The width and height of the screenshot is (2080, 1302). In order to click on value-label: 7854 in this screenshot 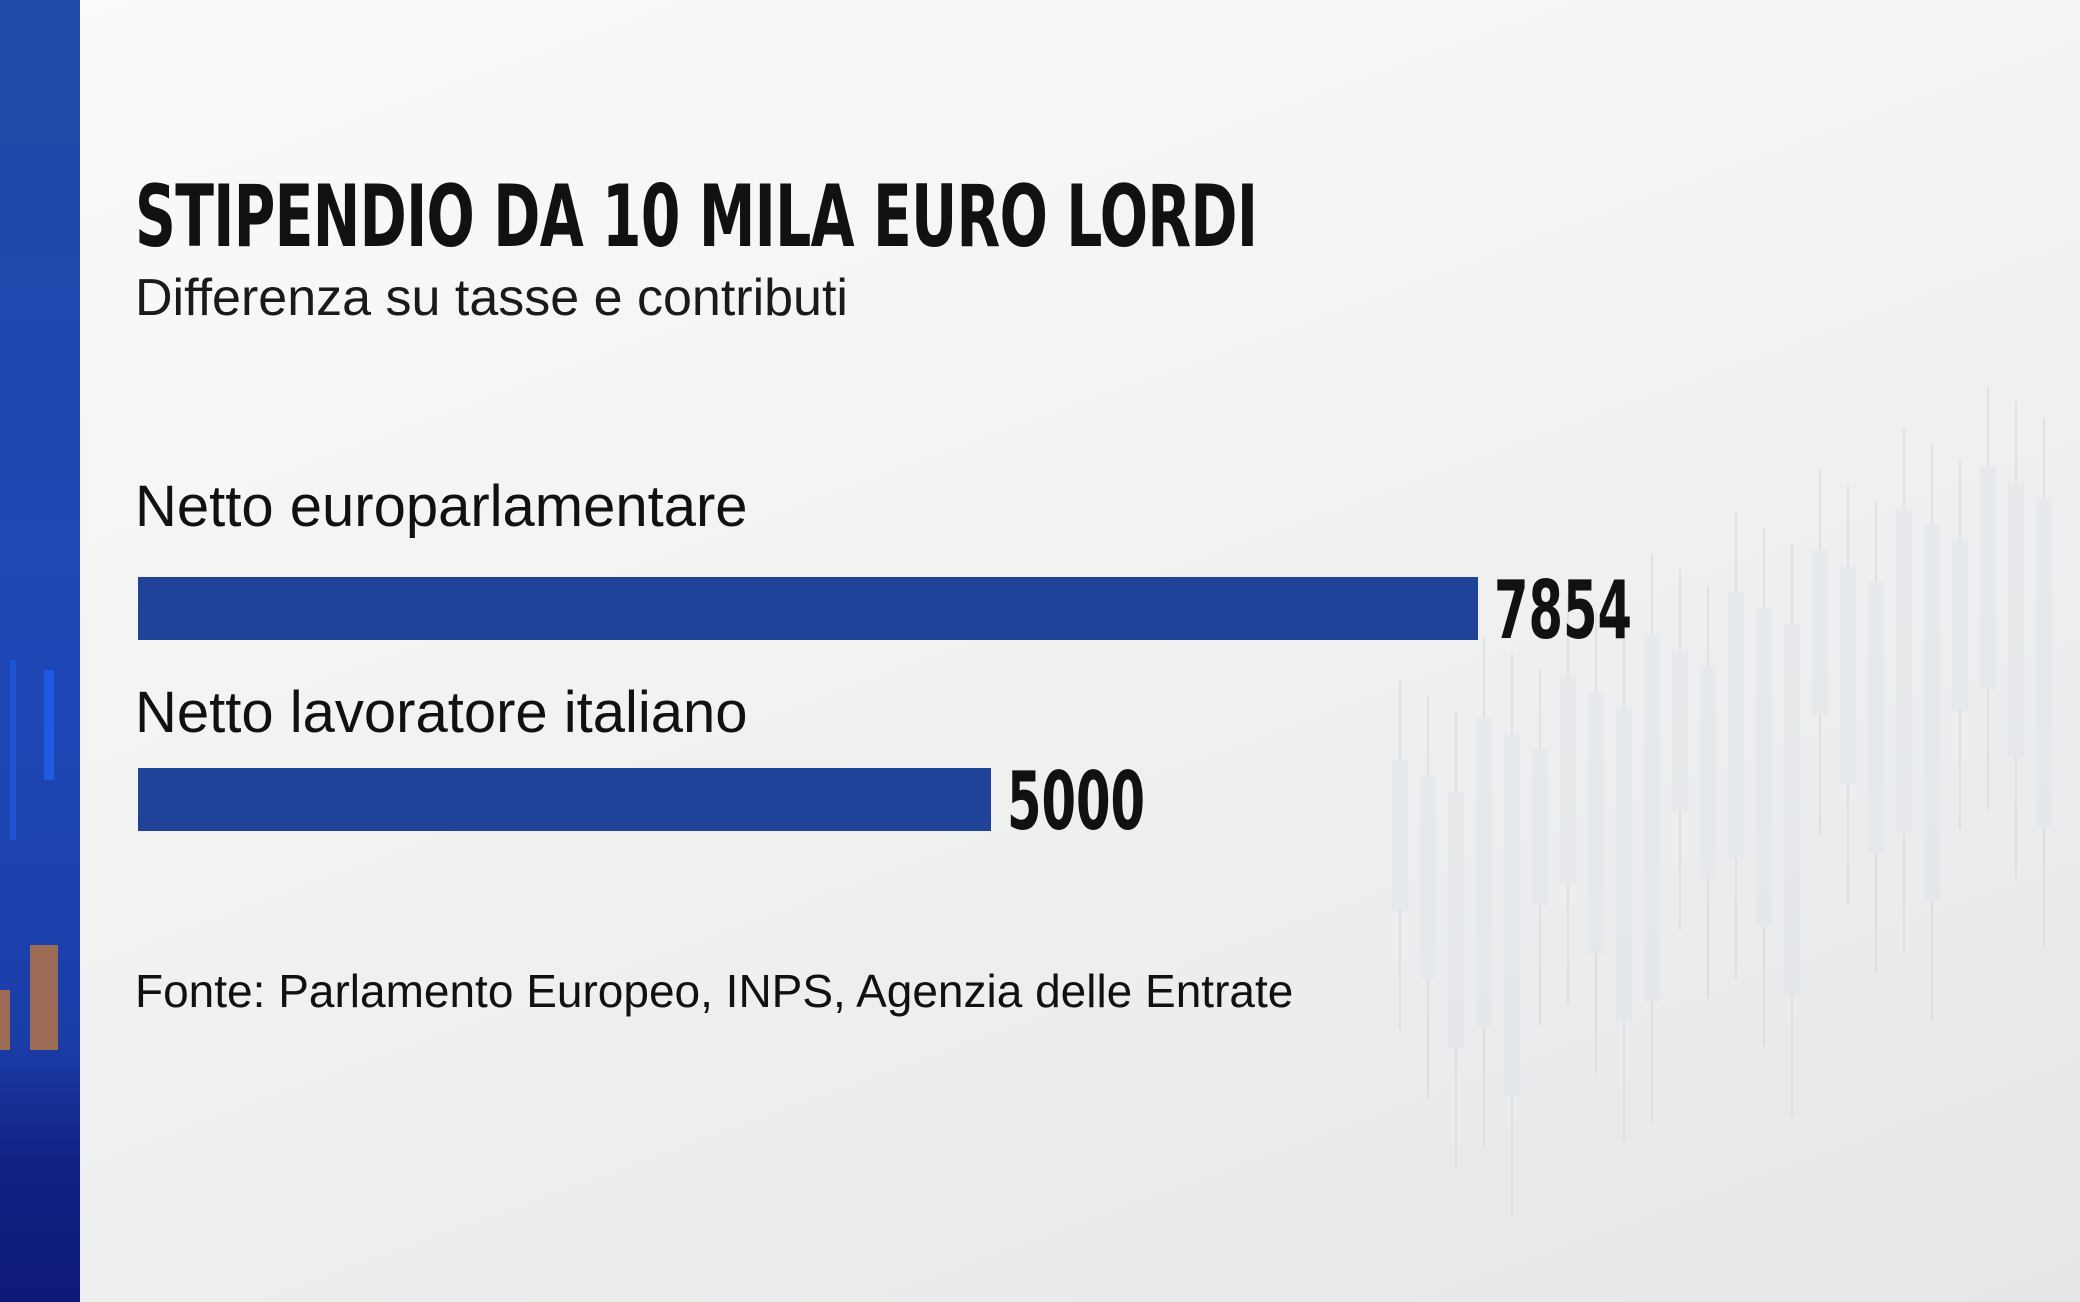, I will do `click(1563, 610)`.